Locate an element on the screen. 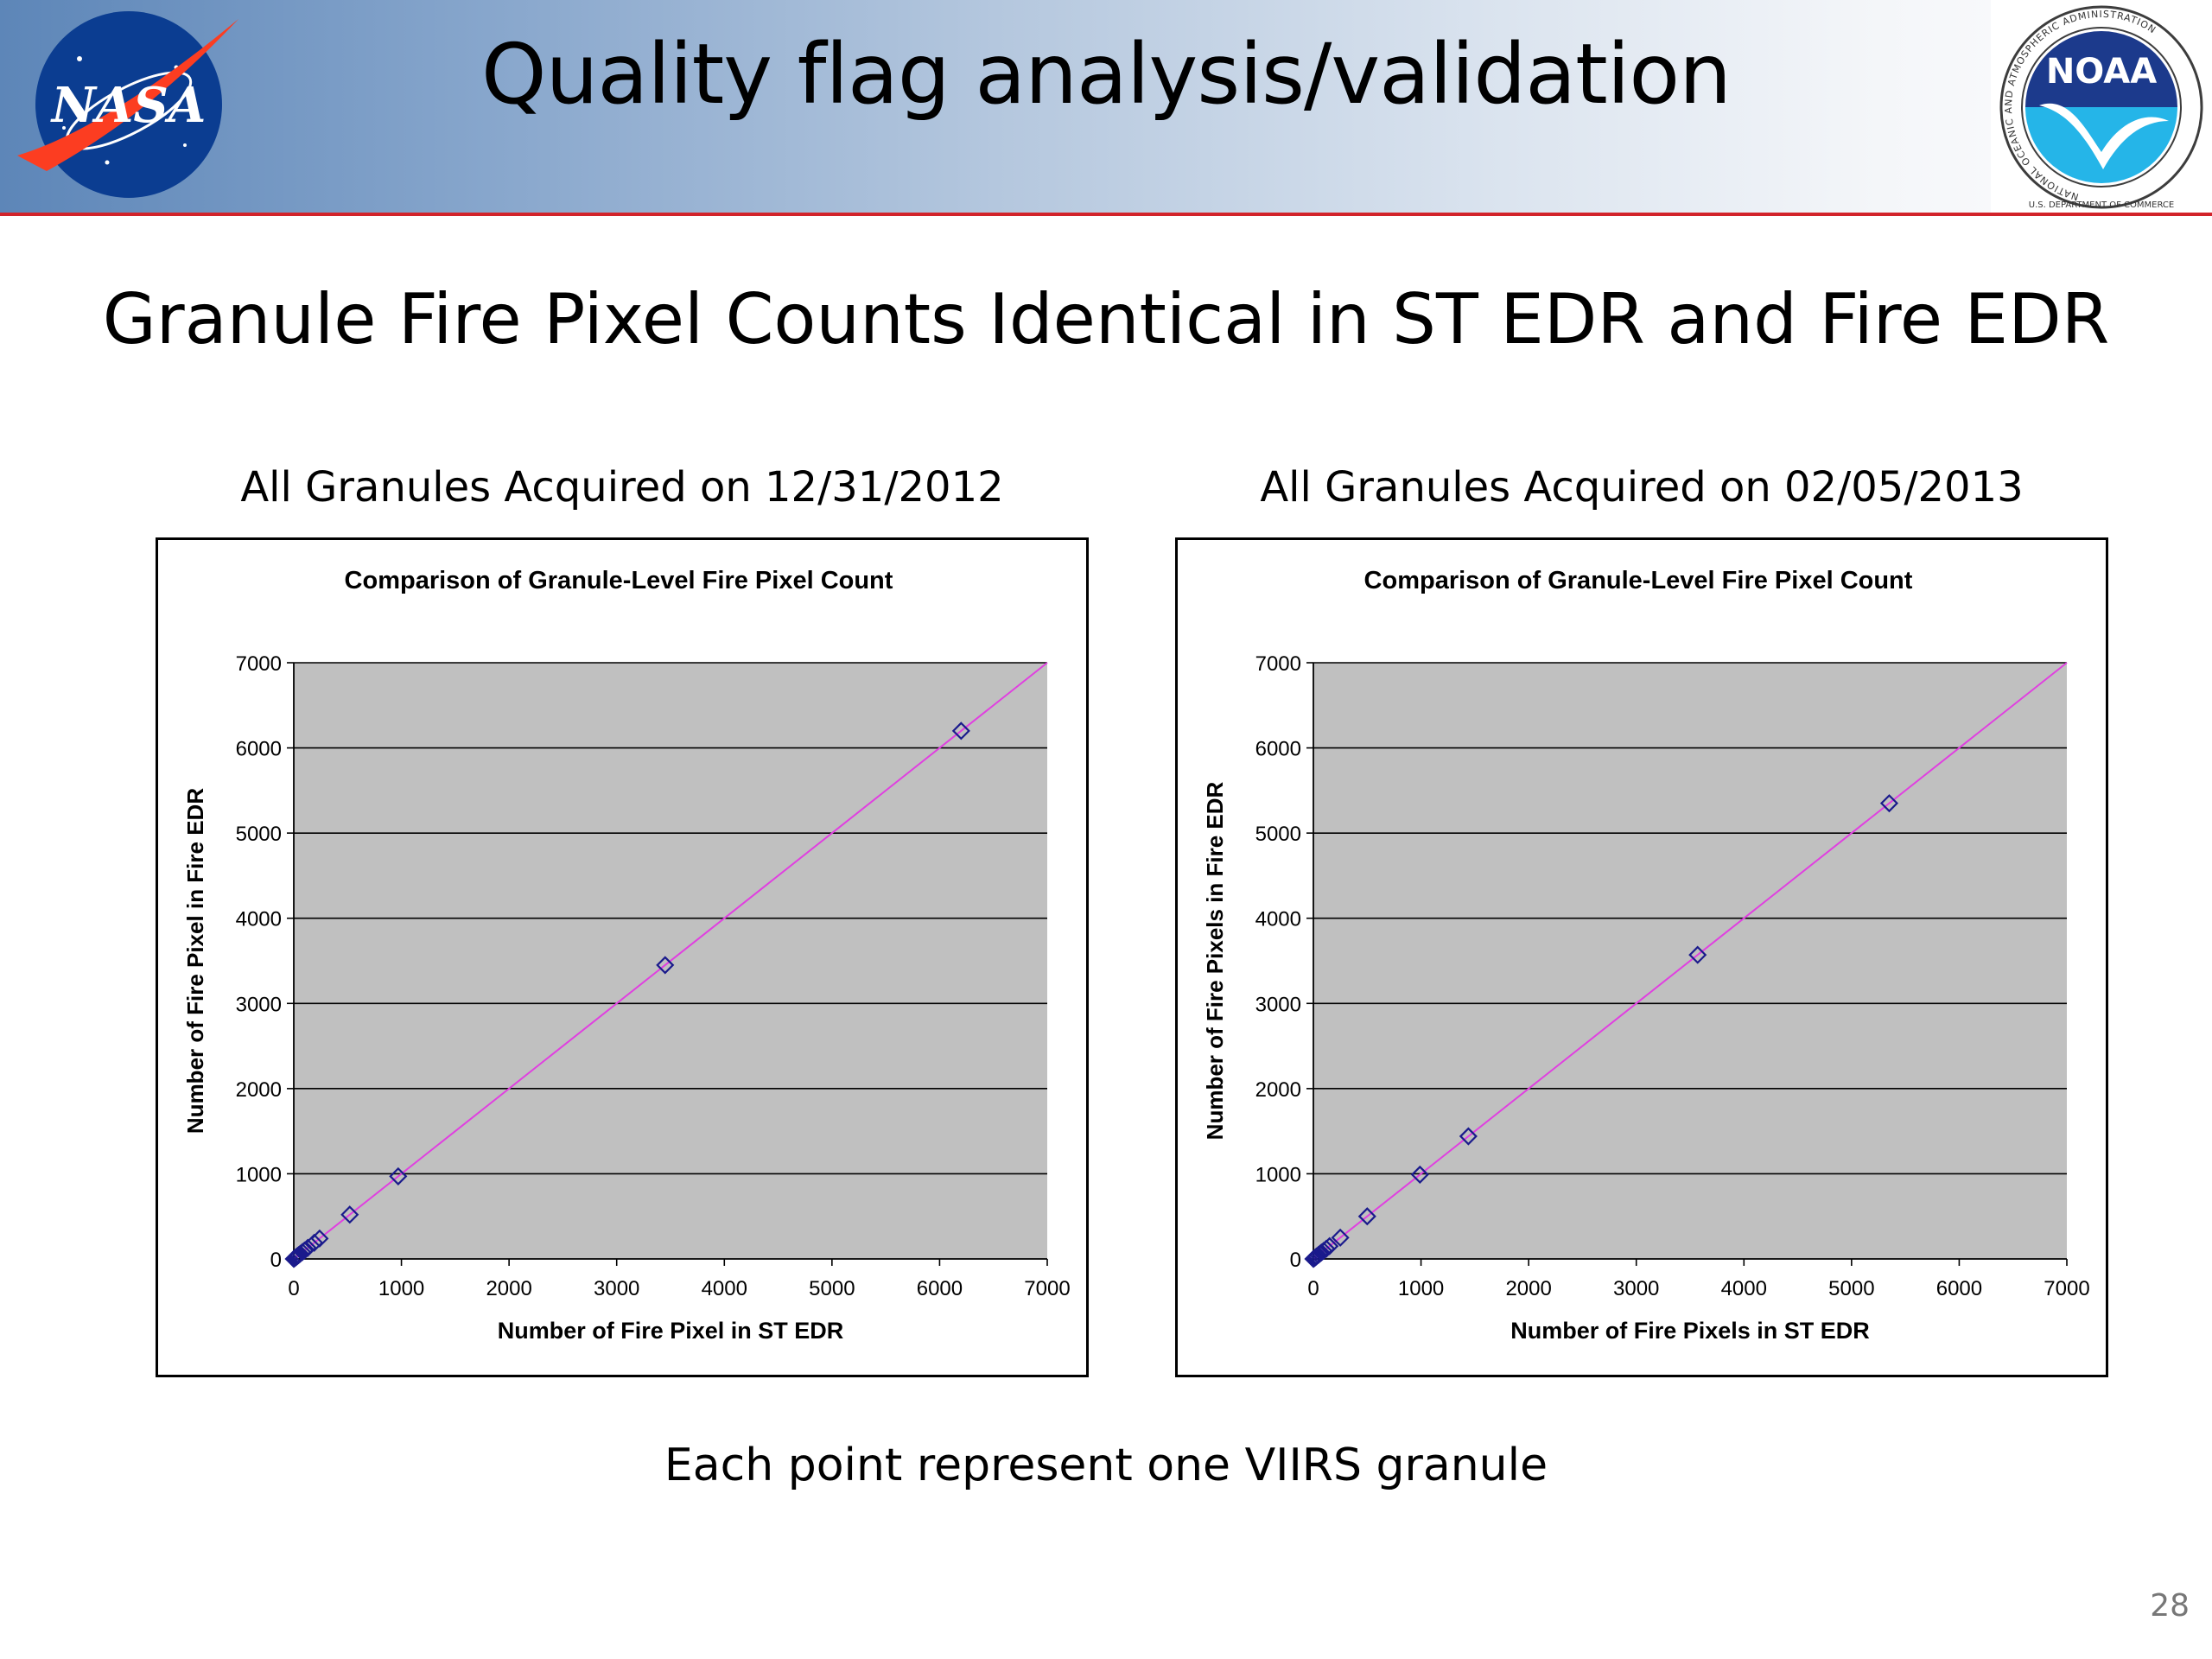 This screenshot has width=2212, height=1659. y-axis-label: Number of Fire Pixels in Fire EDR is located at coordinates (1215, 960).